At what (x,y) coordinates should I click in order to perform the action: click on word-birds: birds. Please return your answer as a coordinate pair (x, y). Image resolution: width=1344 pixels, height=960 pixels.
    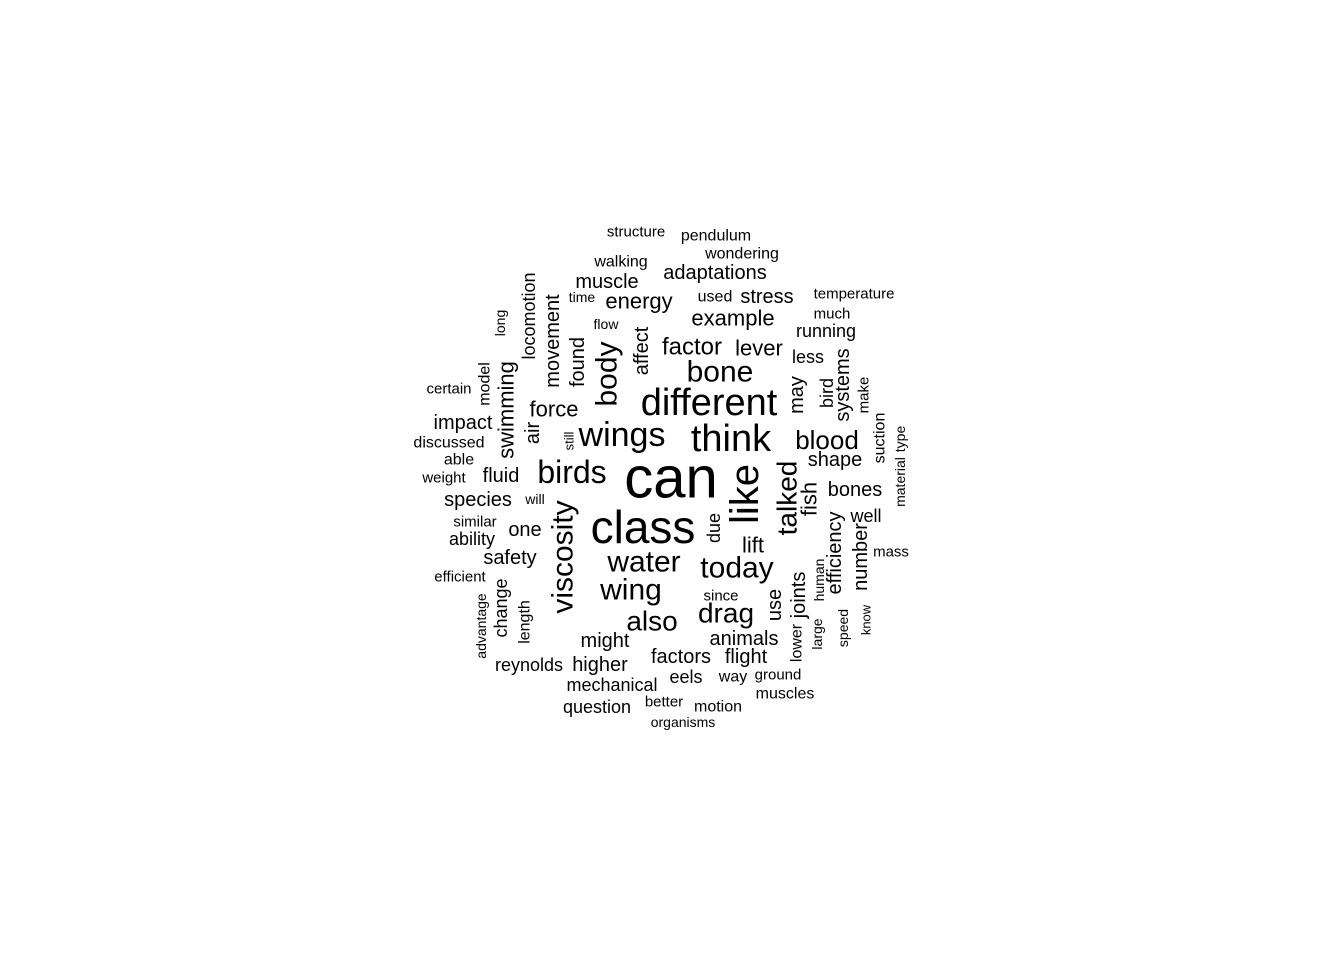
    Looking at the image, I should click on (571, 472).